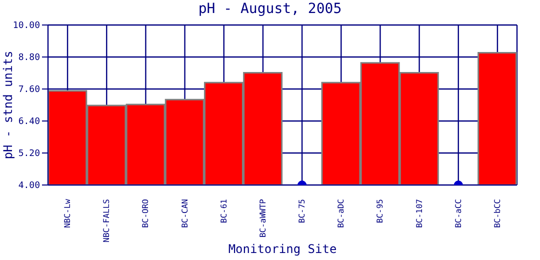  Describe the element at coordinates (67, 213) in the screenshot. I see `x-tick-label: NBC-Lw` at that location.